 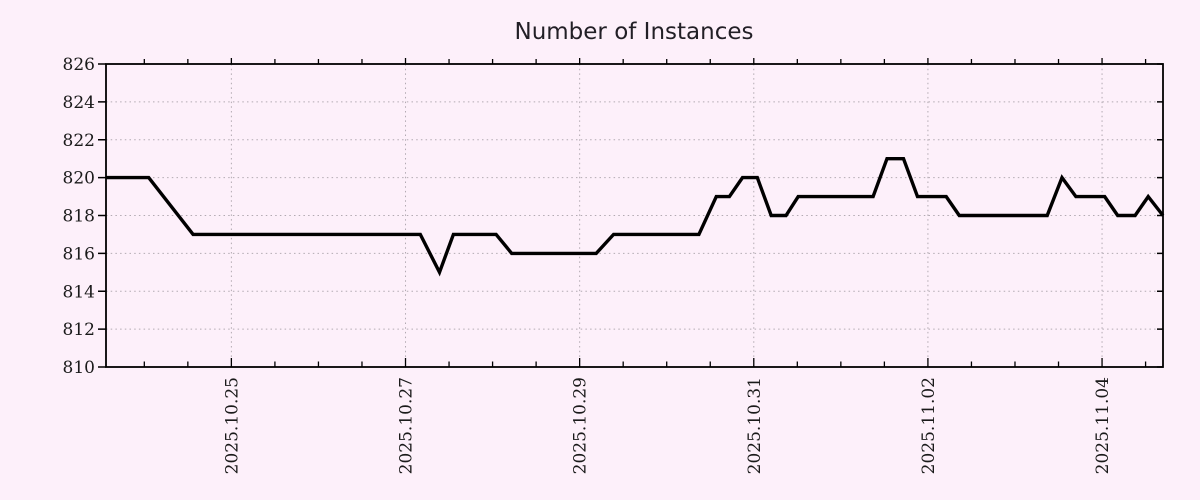 What do you see at coordinates (755, 425) in the screenshot?
I see `x-tick-label: 2025.10.31` at bounding box center [755, 425].